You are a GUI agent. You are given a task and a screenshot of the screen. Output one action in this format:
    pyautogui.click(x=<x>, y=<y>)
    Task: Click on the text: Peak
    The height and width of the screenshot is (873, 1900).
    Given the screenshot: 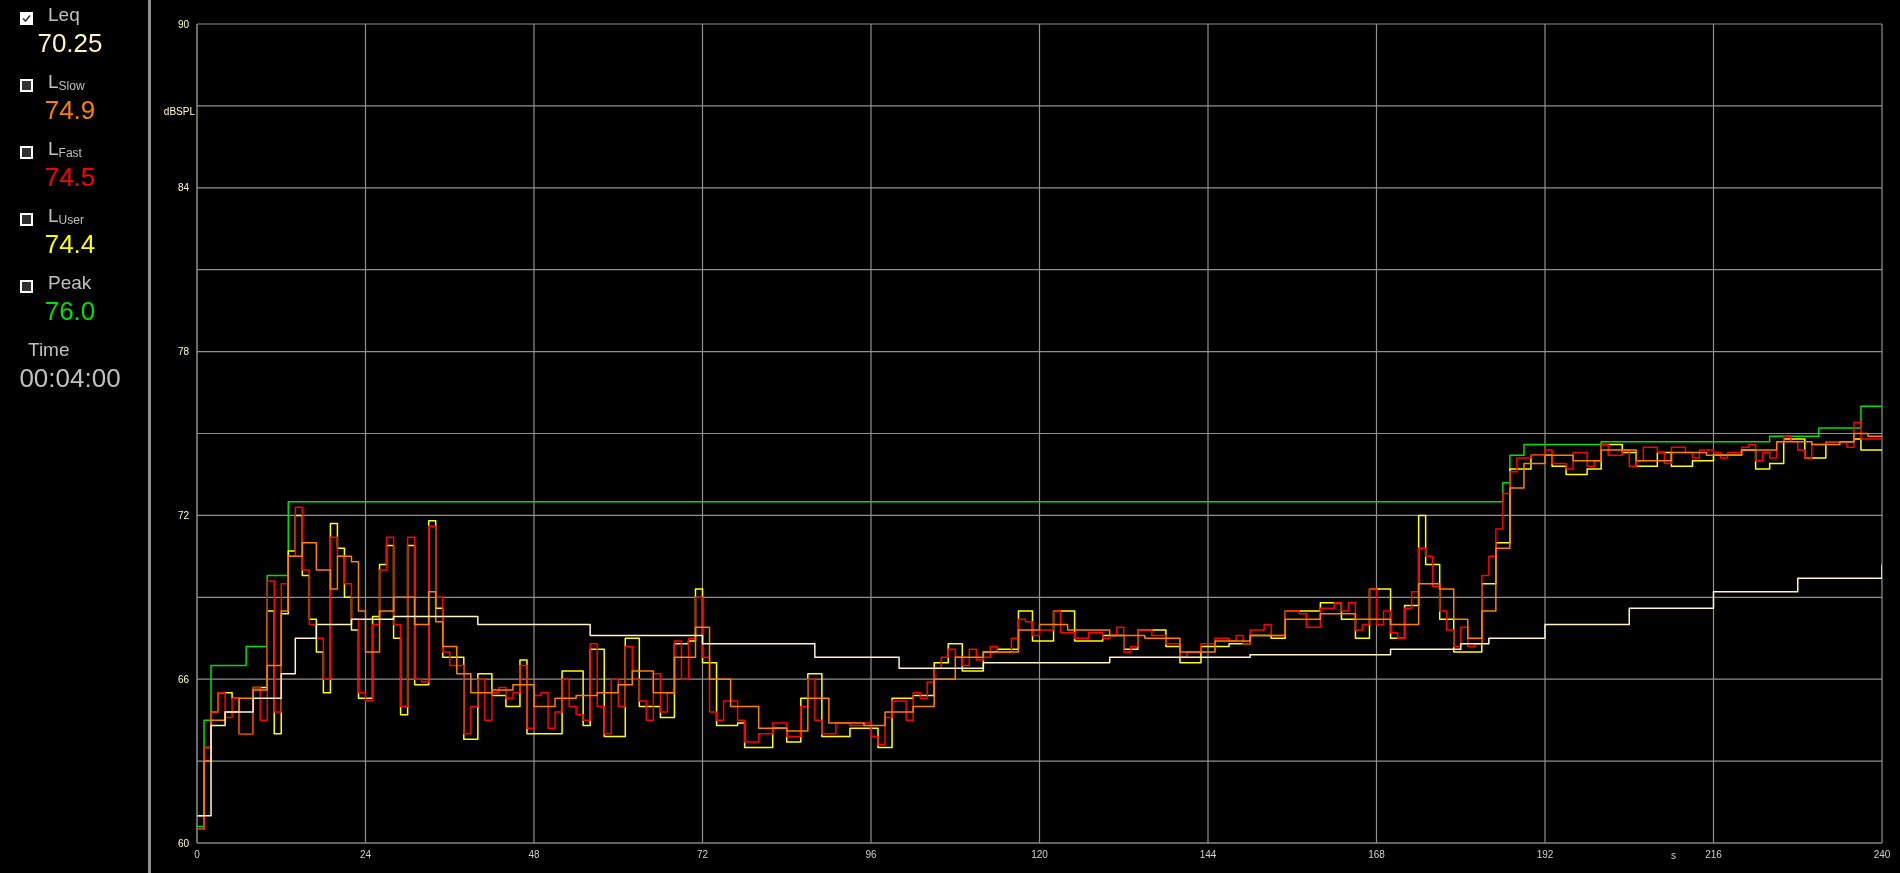 What is the action you would take?
    pyautogui.click(x=70, y=283)
    